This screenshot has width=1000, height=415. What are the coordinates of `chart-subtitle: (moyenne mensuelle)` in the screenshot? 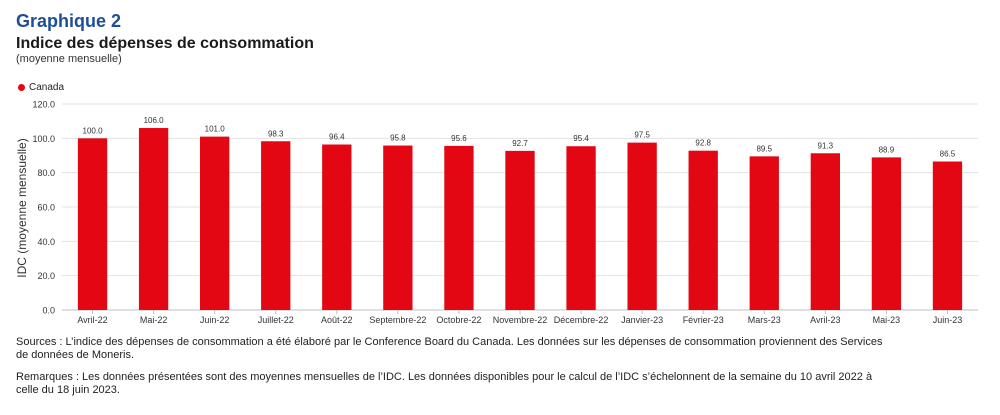 It's located at (69, 59).